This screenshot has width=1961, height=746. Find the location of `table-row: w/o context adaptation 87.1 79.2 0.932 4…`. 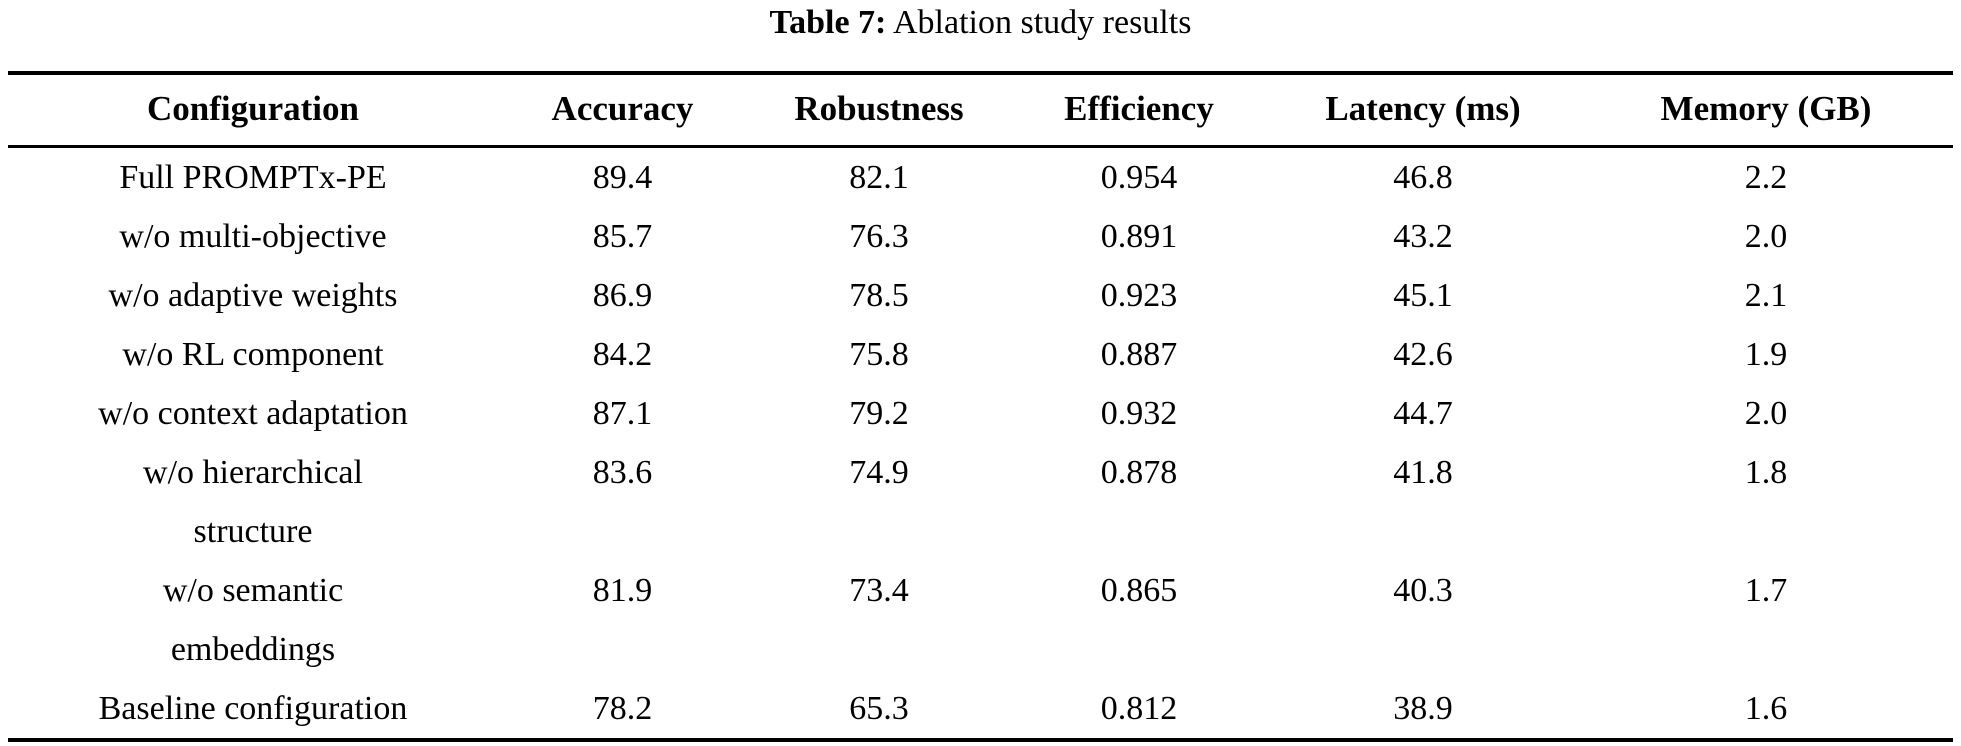

table-row: w/o context adaptation 87.1 79.2 0.932 4… is located at coordinates (980, 413).